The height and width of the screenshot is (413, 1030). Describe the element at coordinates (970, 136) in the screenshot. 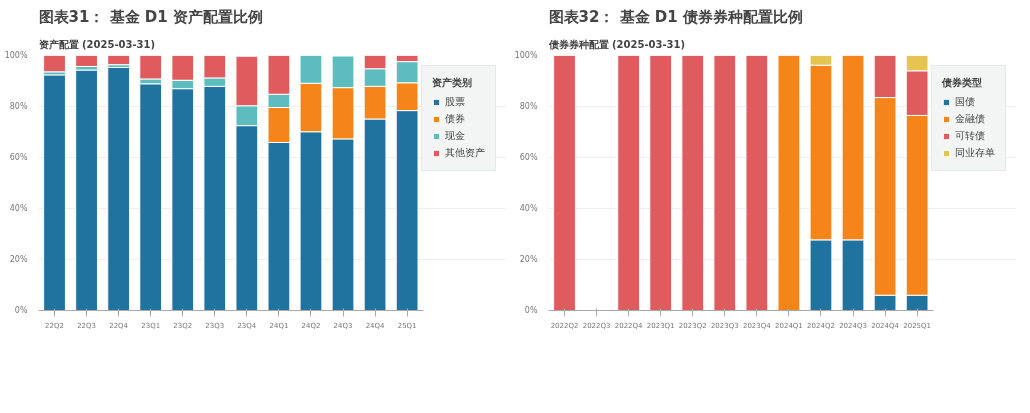

I see `legend-label: 可转债` at that location.